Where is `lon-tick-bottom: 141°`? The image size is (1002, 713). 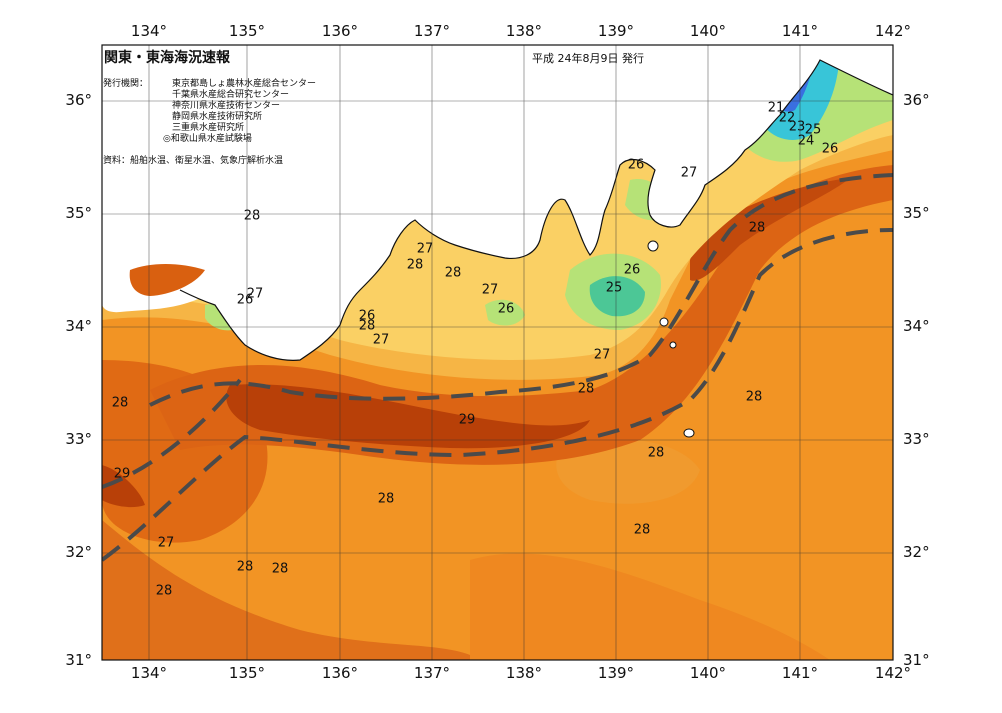 lon-tick-bottom: 141° is located at coordinates (800, 673).